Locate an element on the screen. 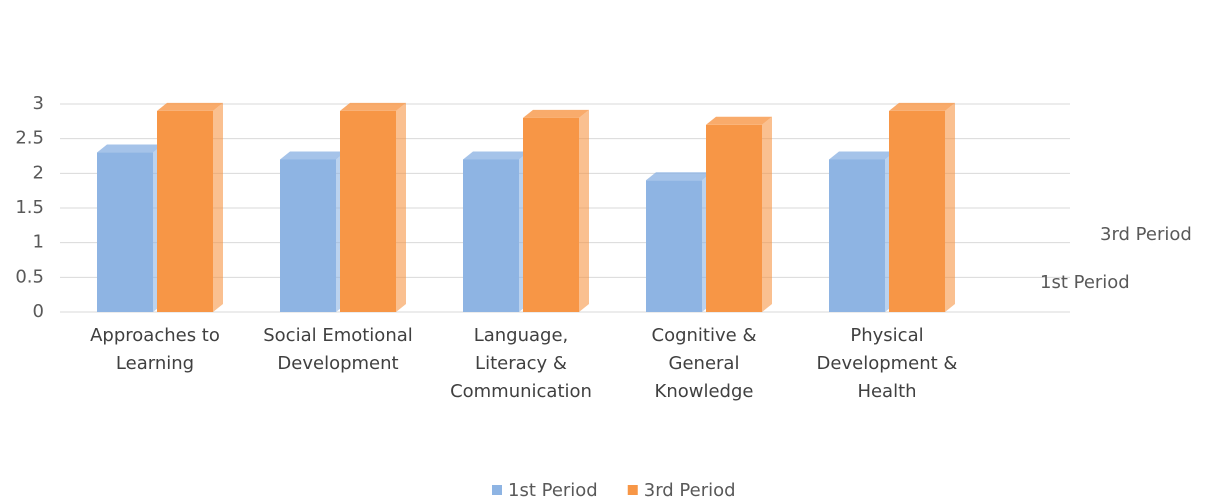 The height and width of the screenshot is (504, 1207). y-tick-label: 3 is located at coordinates (38, 103).